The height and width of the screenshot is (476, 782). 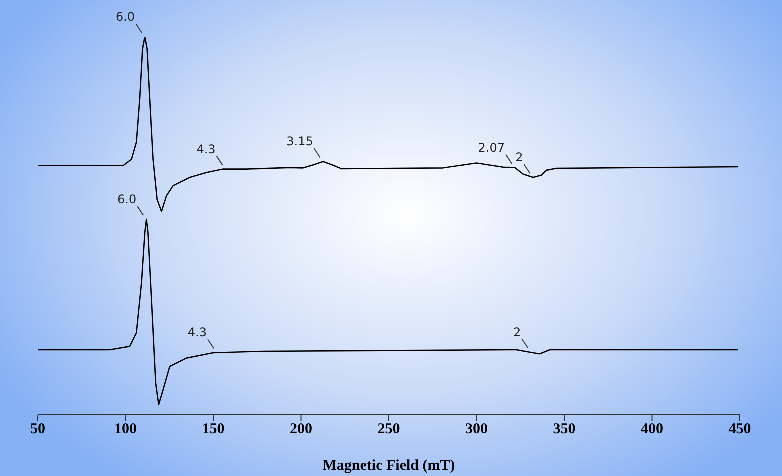 I want to click on annotation: 3.15, so click(x=300, y=141).